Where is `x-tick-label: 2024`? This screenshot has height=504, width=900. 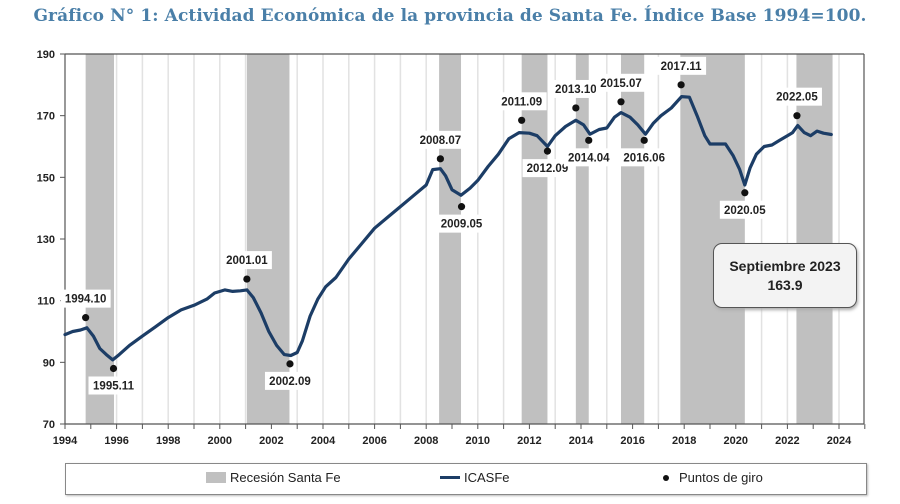
x-tick-label: 2024 is located at coordinates (839, 441).